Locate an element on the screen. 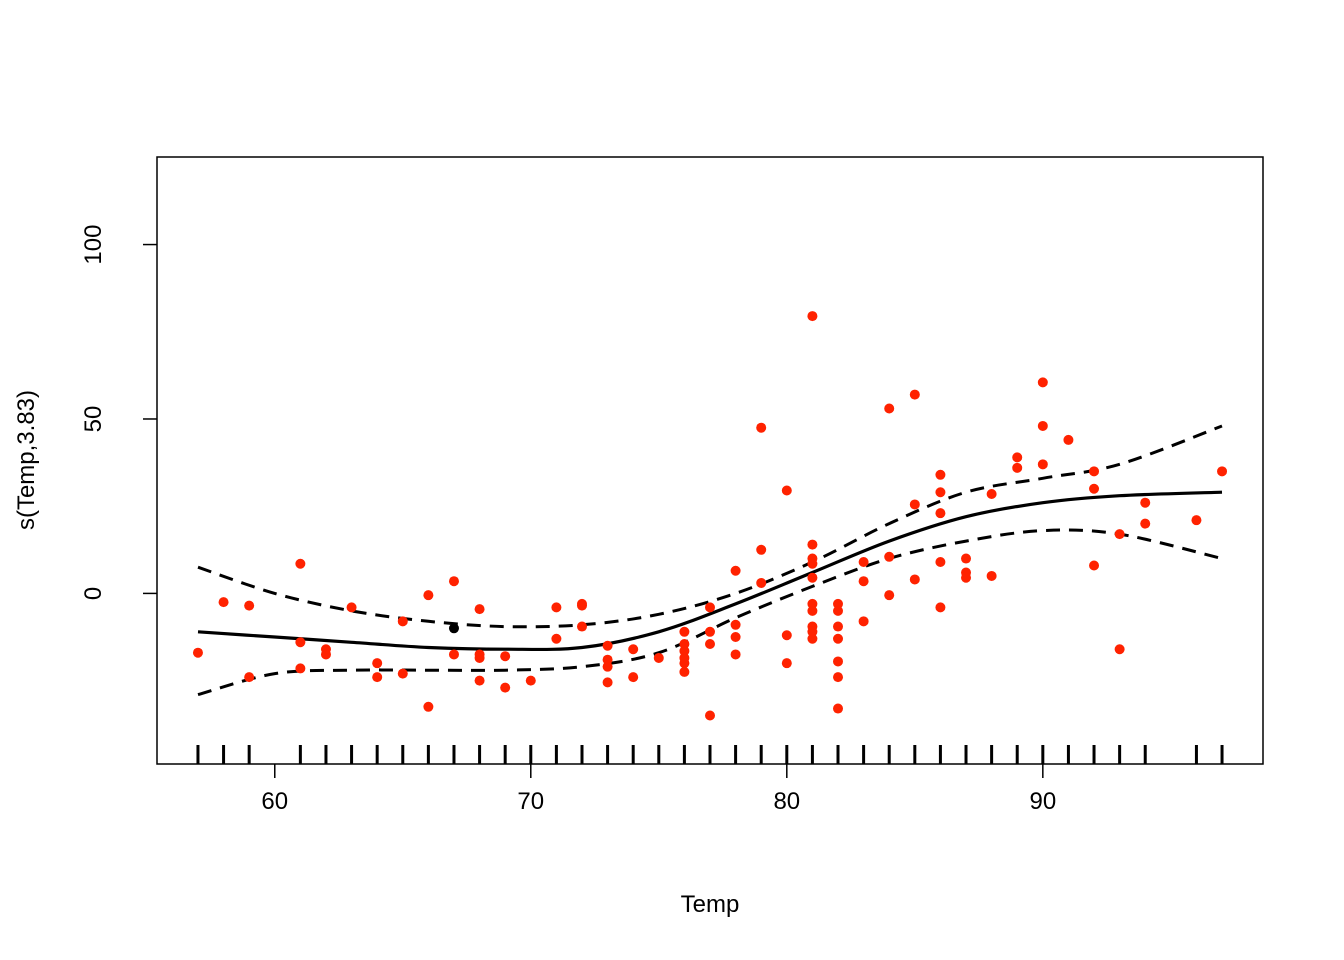  x-tick-label: 70 is located at coordinates (530, 801).